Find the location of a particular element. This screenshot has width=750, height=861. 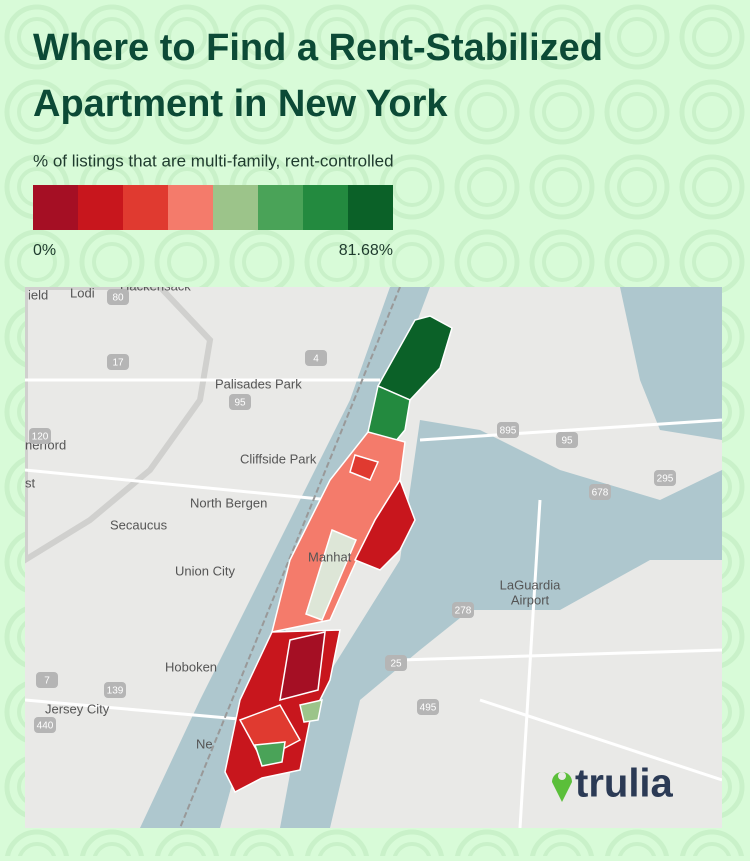

title-line: Where to Find a Rent-Stabilized is located at coordinates (318, 48).